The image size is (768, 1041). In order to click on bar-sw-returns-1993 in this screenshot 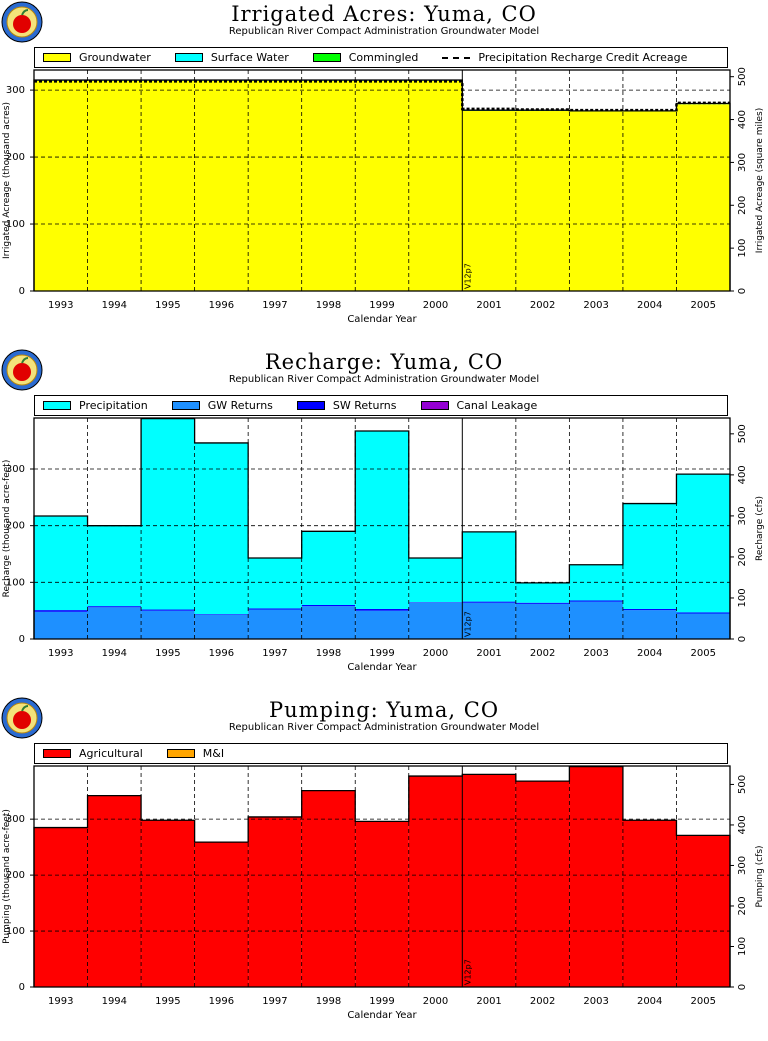, I will do `click(61, 611)`.